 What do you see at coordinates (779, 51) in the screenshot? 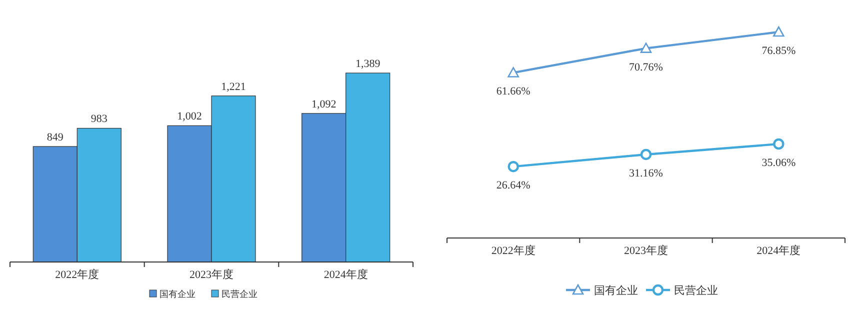
I see `data-label: 76.85%` at bounding box center [779, 51].